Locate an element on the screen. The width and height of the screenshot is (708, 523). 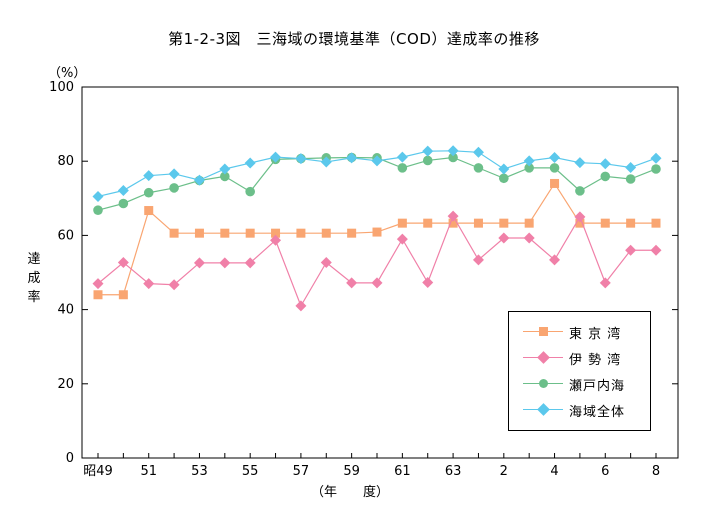
x-axis-label: （年 度） is located at coordinates (349, 492).